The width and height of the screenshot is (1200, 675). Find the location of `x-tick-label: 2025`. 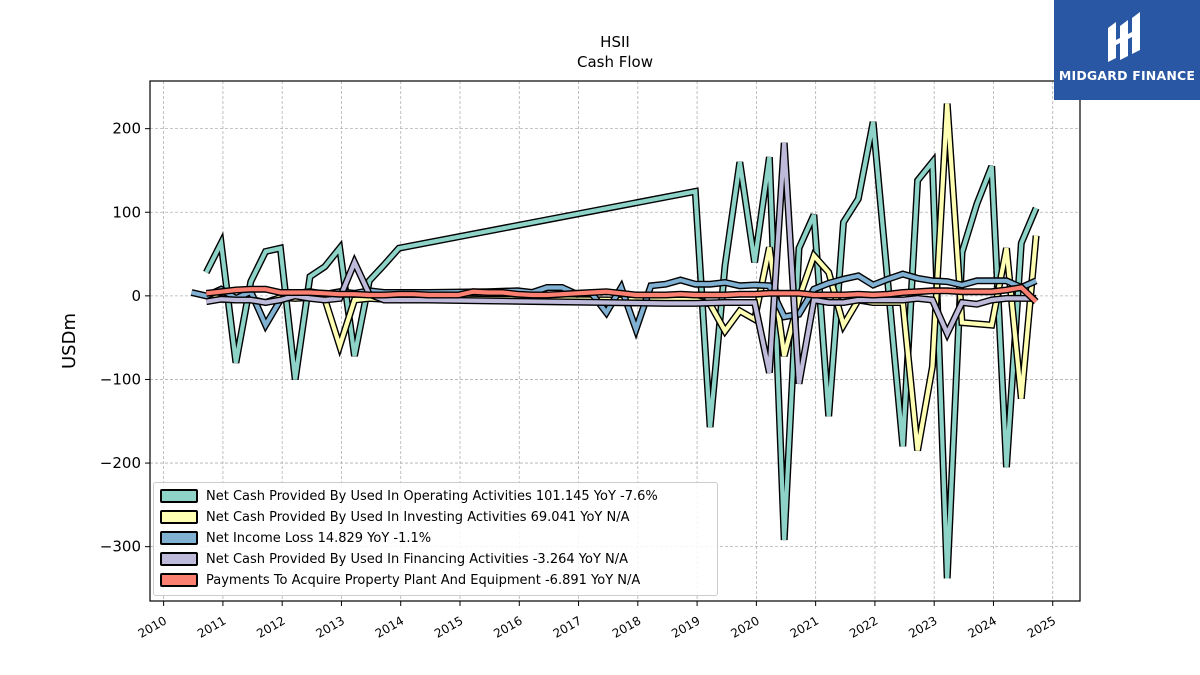

x-tick-label: 2025 is located at coordinates (1041, 626).